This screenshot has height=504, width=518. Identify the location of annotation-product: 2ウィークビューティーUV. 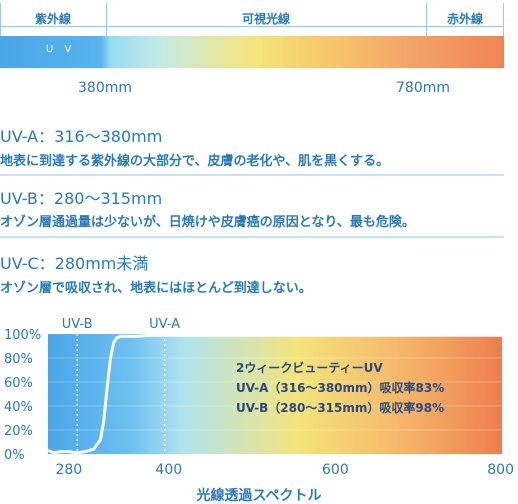
(309, 367).